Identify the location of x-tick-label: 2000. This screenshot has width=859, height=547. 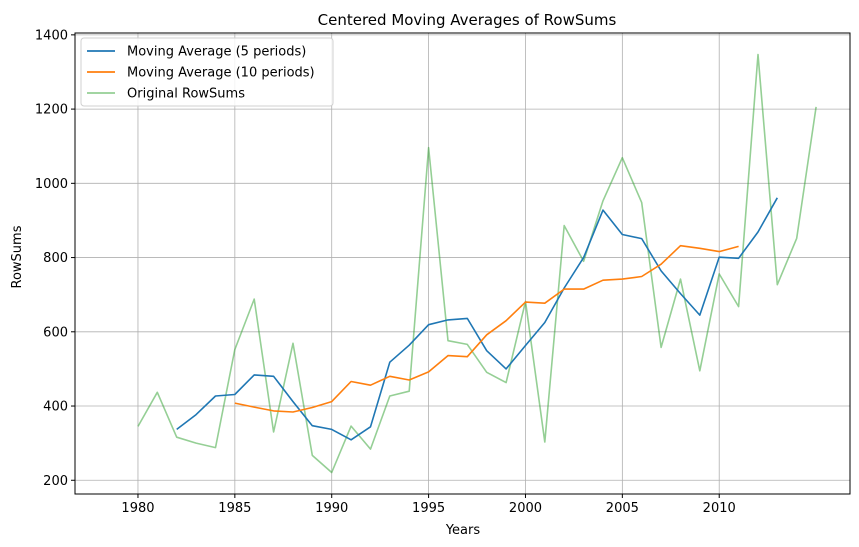
(525, 508).